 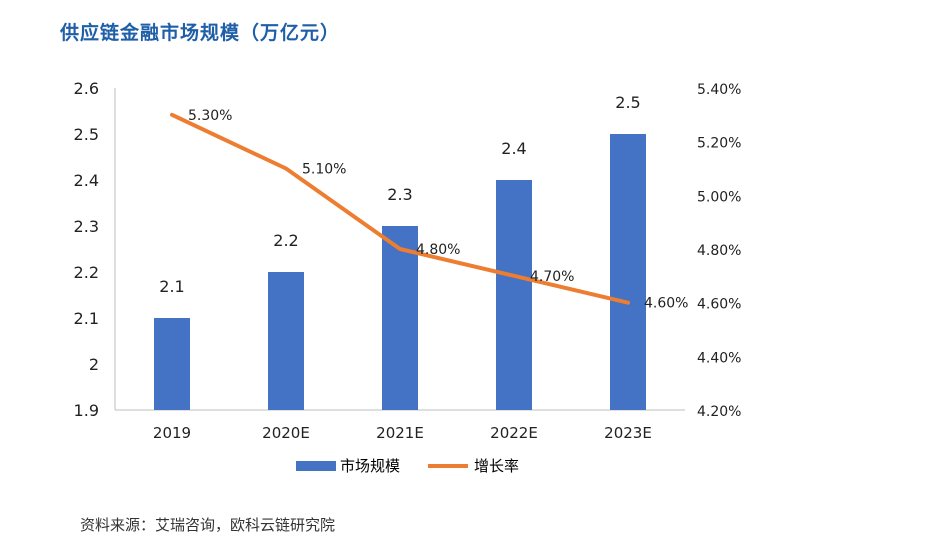 I want to click on legend-label-bar: 市场规模, so click(x=370, y=466).